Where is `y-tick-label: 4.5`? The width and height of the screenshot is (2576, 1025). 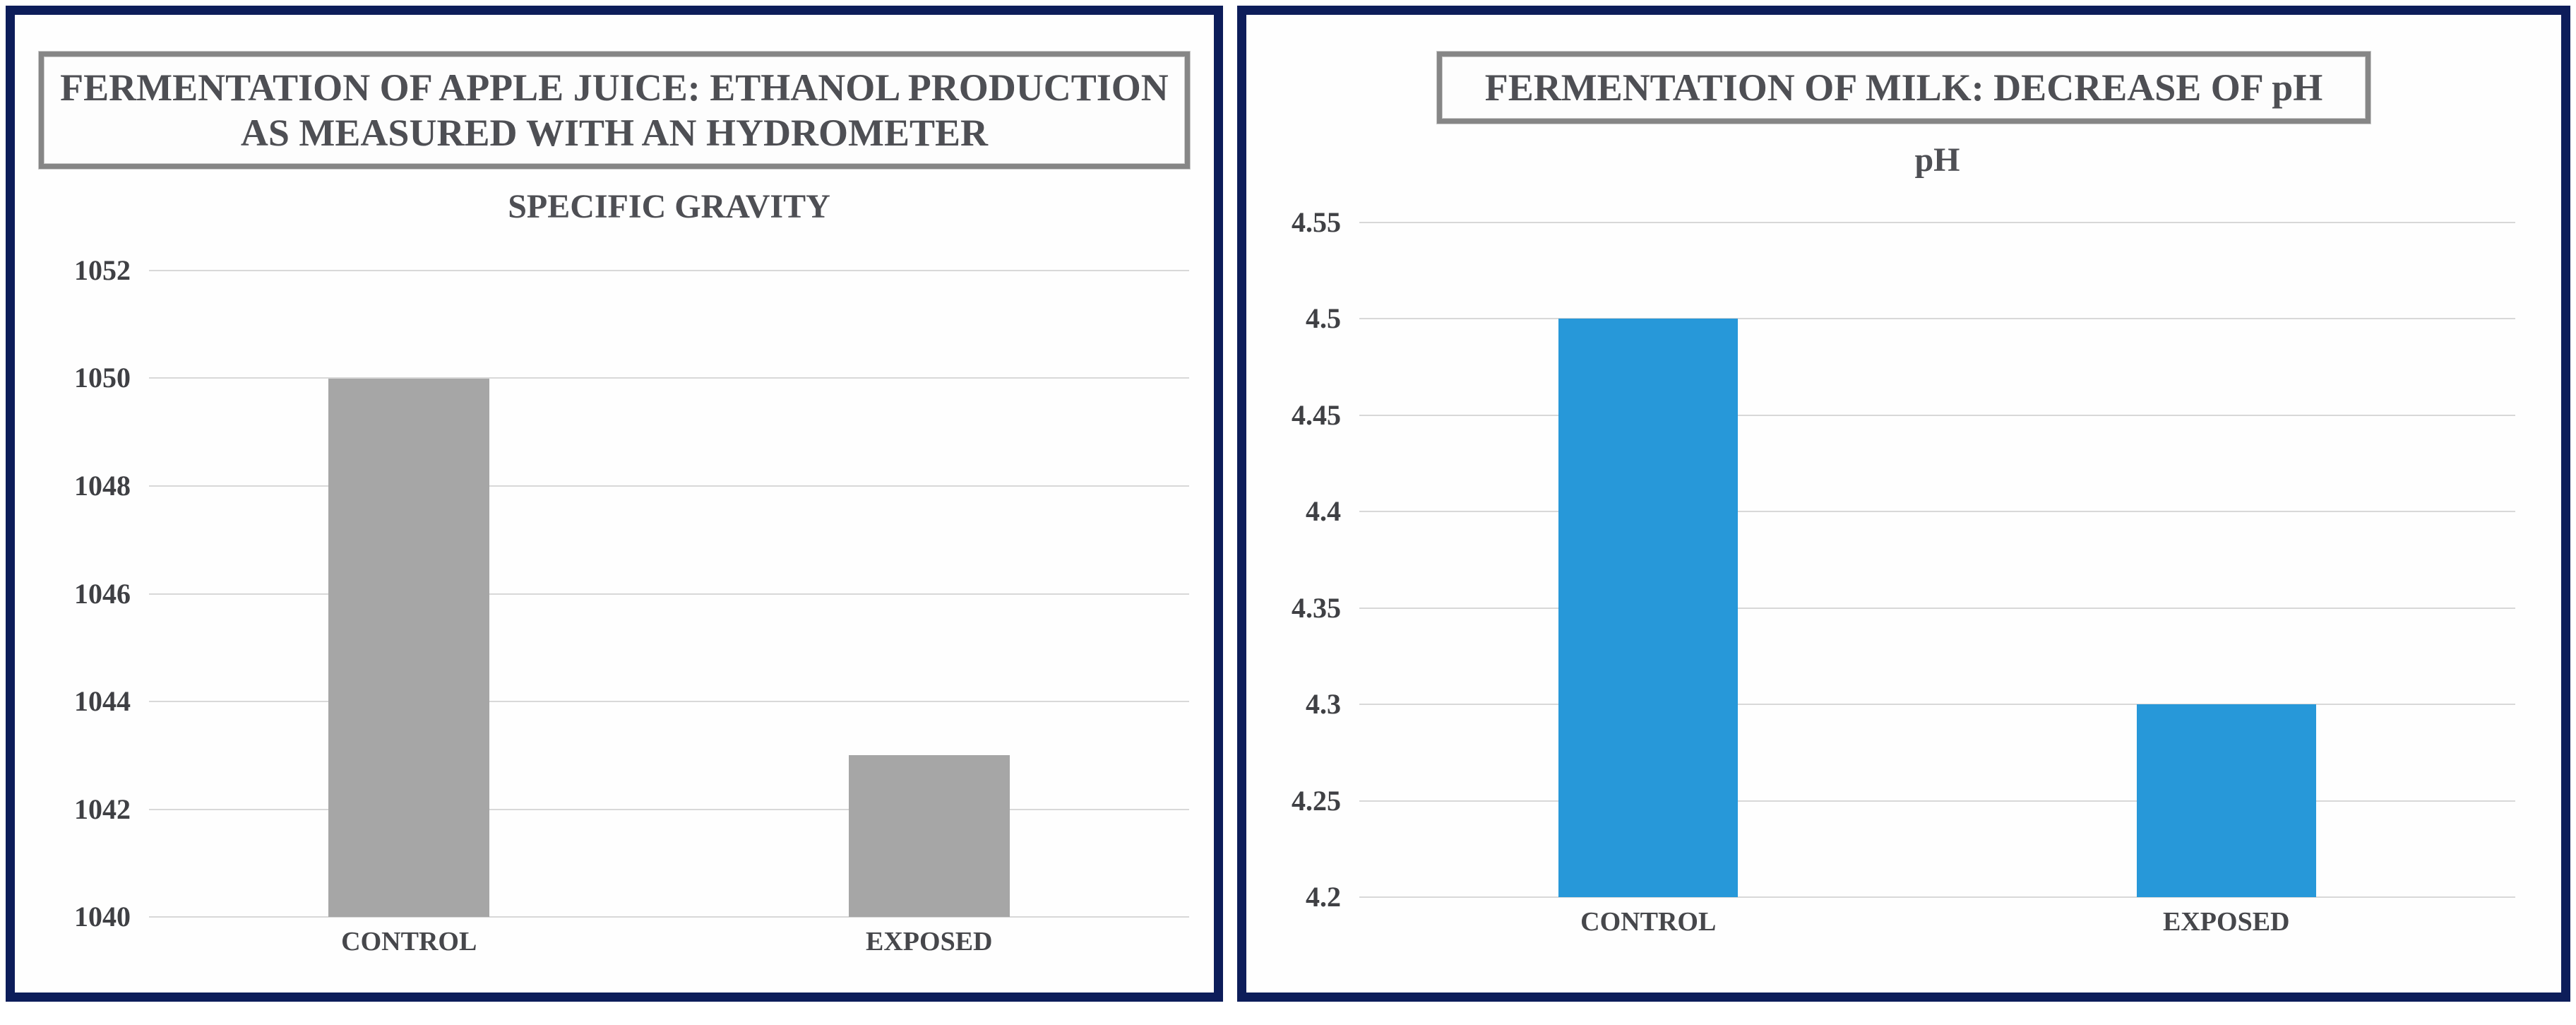
y-tick-label: 4.5 is located at coordinates (1323, 318).